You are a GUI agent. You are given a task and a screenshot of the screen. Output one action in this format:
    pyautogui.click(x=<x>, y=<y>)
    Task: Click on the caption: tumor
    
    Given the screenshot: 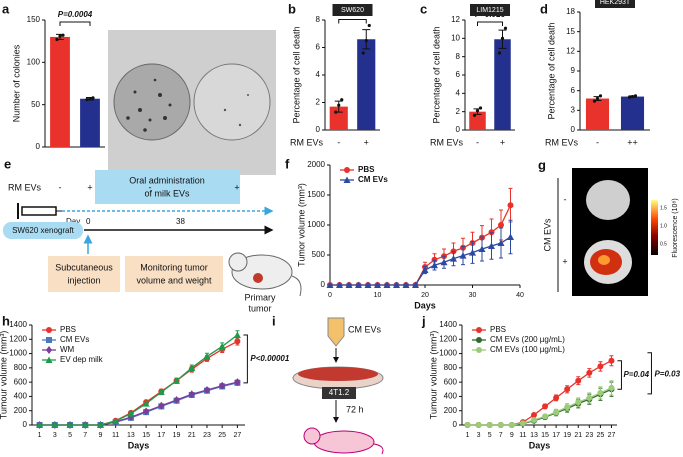 What is the action you would take?
    pyautogui.click(x=259, y=308)
    